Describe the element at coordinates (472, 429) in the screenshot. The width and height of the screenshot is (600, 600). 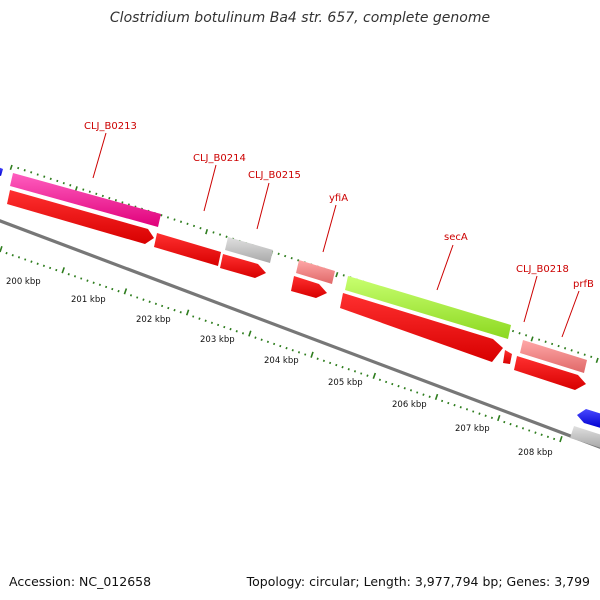
I see `kbp-label: 207 kbp` at that location.